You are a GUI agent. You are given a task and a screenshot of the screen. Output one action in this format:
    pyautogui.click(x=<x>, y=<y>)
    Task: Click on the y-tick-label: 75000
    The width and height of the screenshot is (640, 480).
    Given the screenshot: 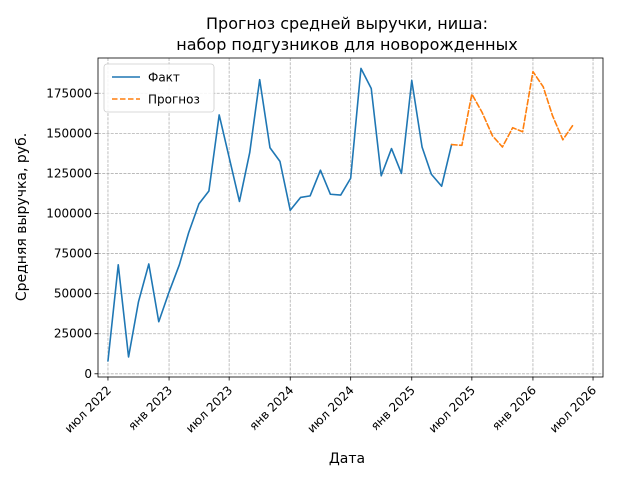 What is the action you would take?
    pyautogui.click(x=73, y=254)
    